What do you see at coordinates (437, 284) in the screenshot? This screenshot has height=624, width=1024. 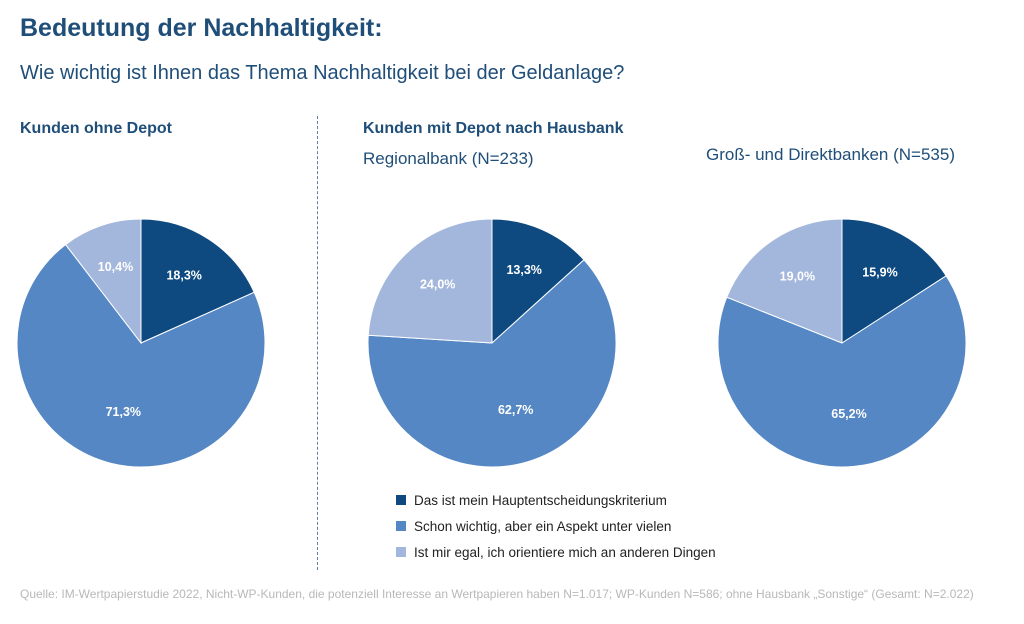 I see `slice-value-label: 24,0%` at bounding box center [437, 284].